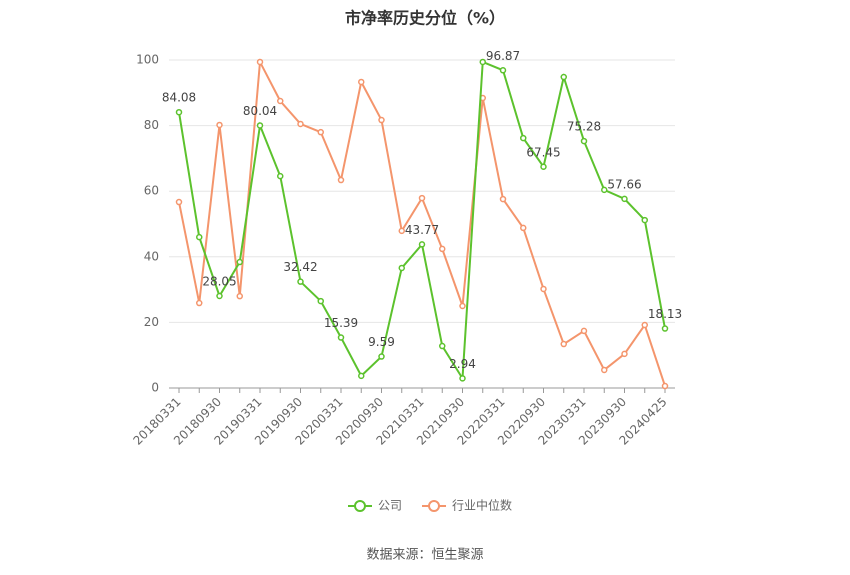 Image resolution: width=850 pixels, height=575 pixels. What do you see at coordinates (341, 323) in the screenshot?
I see `data-label: 15.39` at bounding box center [341, 323].